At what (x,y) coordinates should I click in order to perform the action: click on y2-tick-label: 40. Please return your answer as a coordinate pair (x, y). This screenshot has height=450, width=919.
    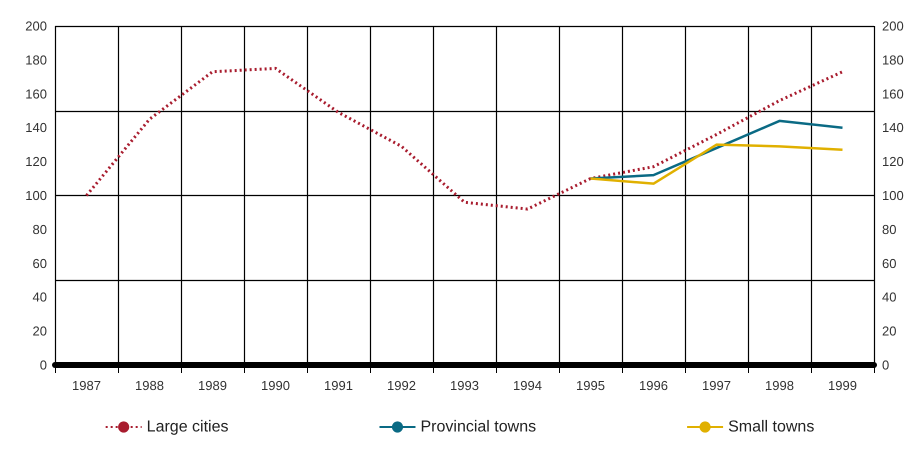
    Looking at the image, I should click on (889, 297).